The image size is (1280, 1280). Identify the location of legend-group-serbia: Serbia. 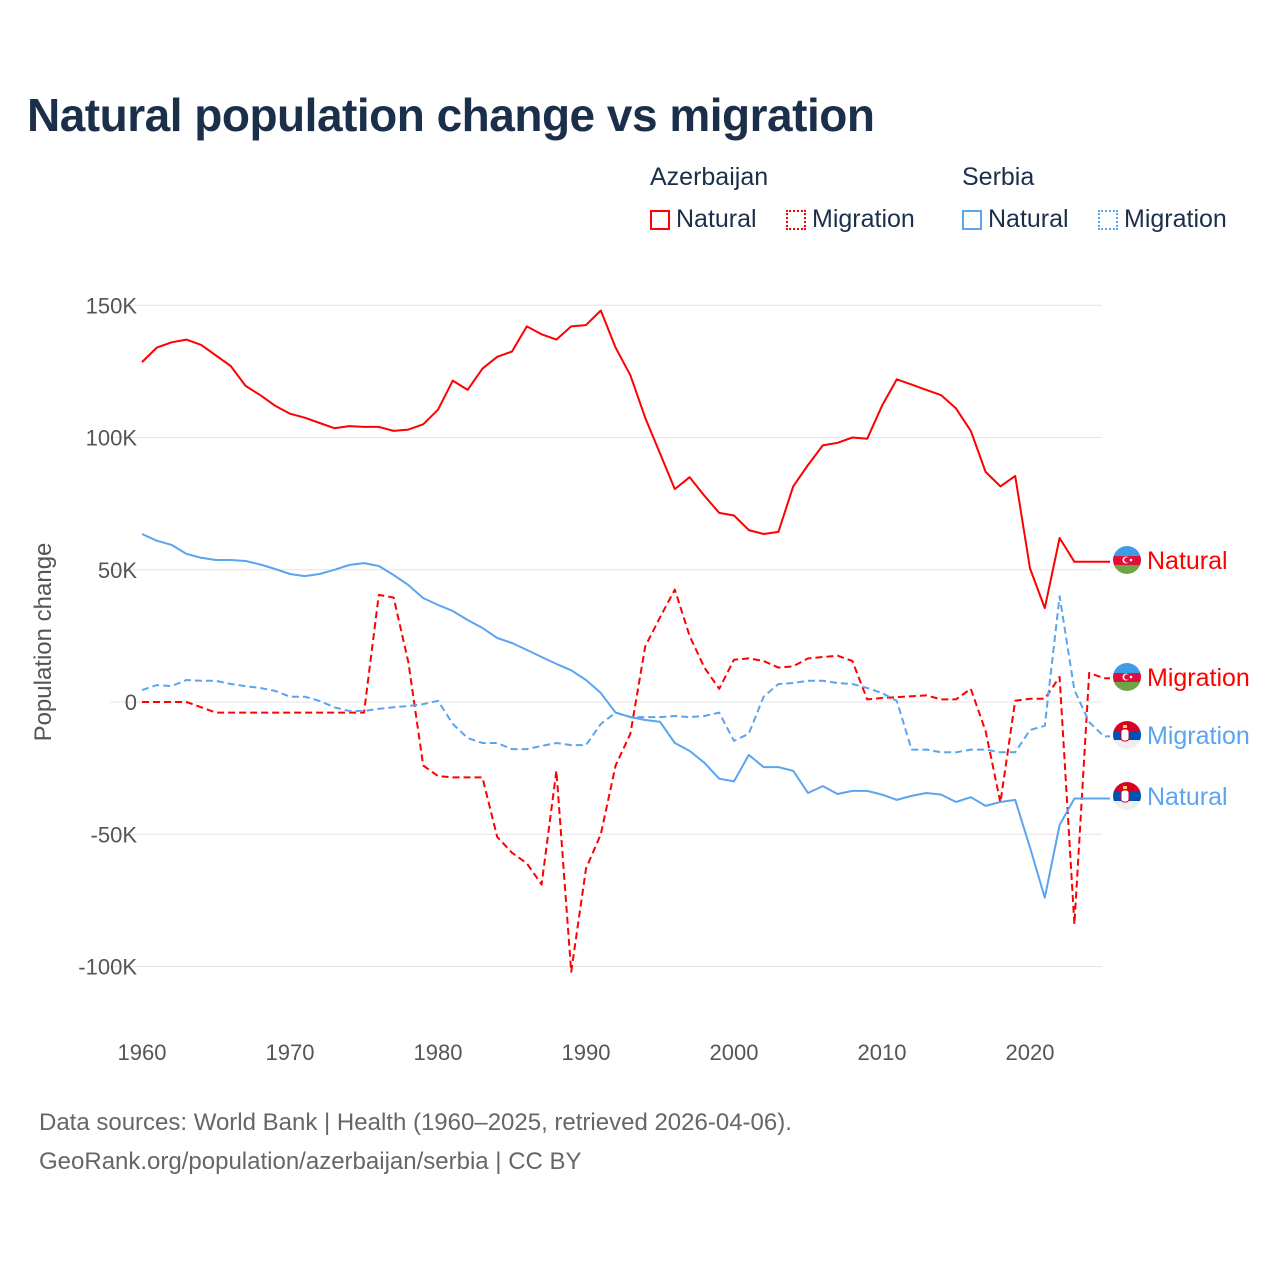
(998, 177).